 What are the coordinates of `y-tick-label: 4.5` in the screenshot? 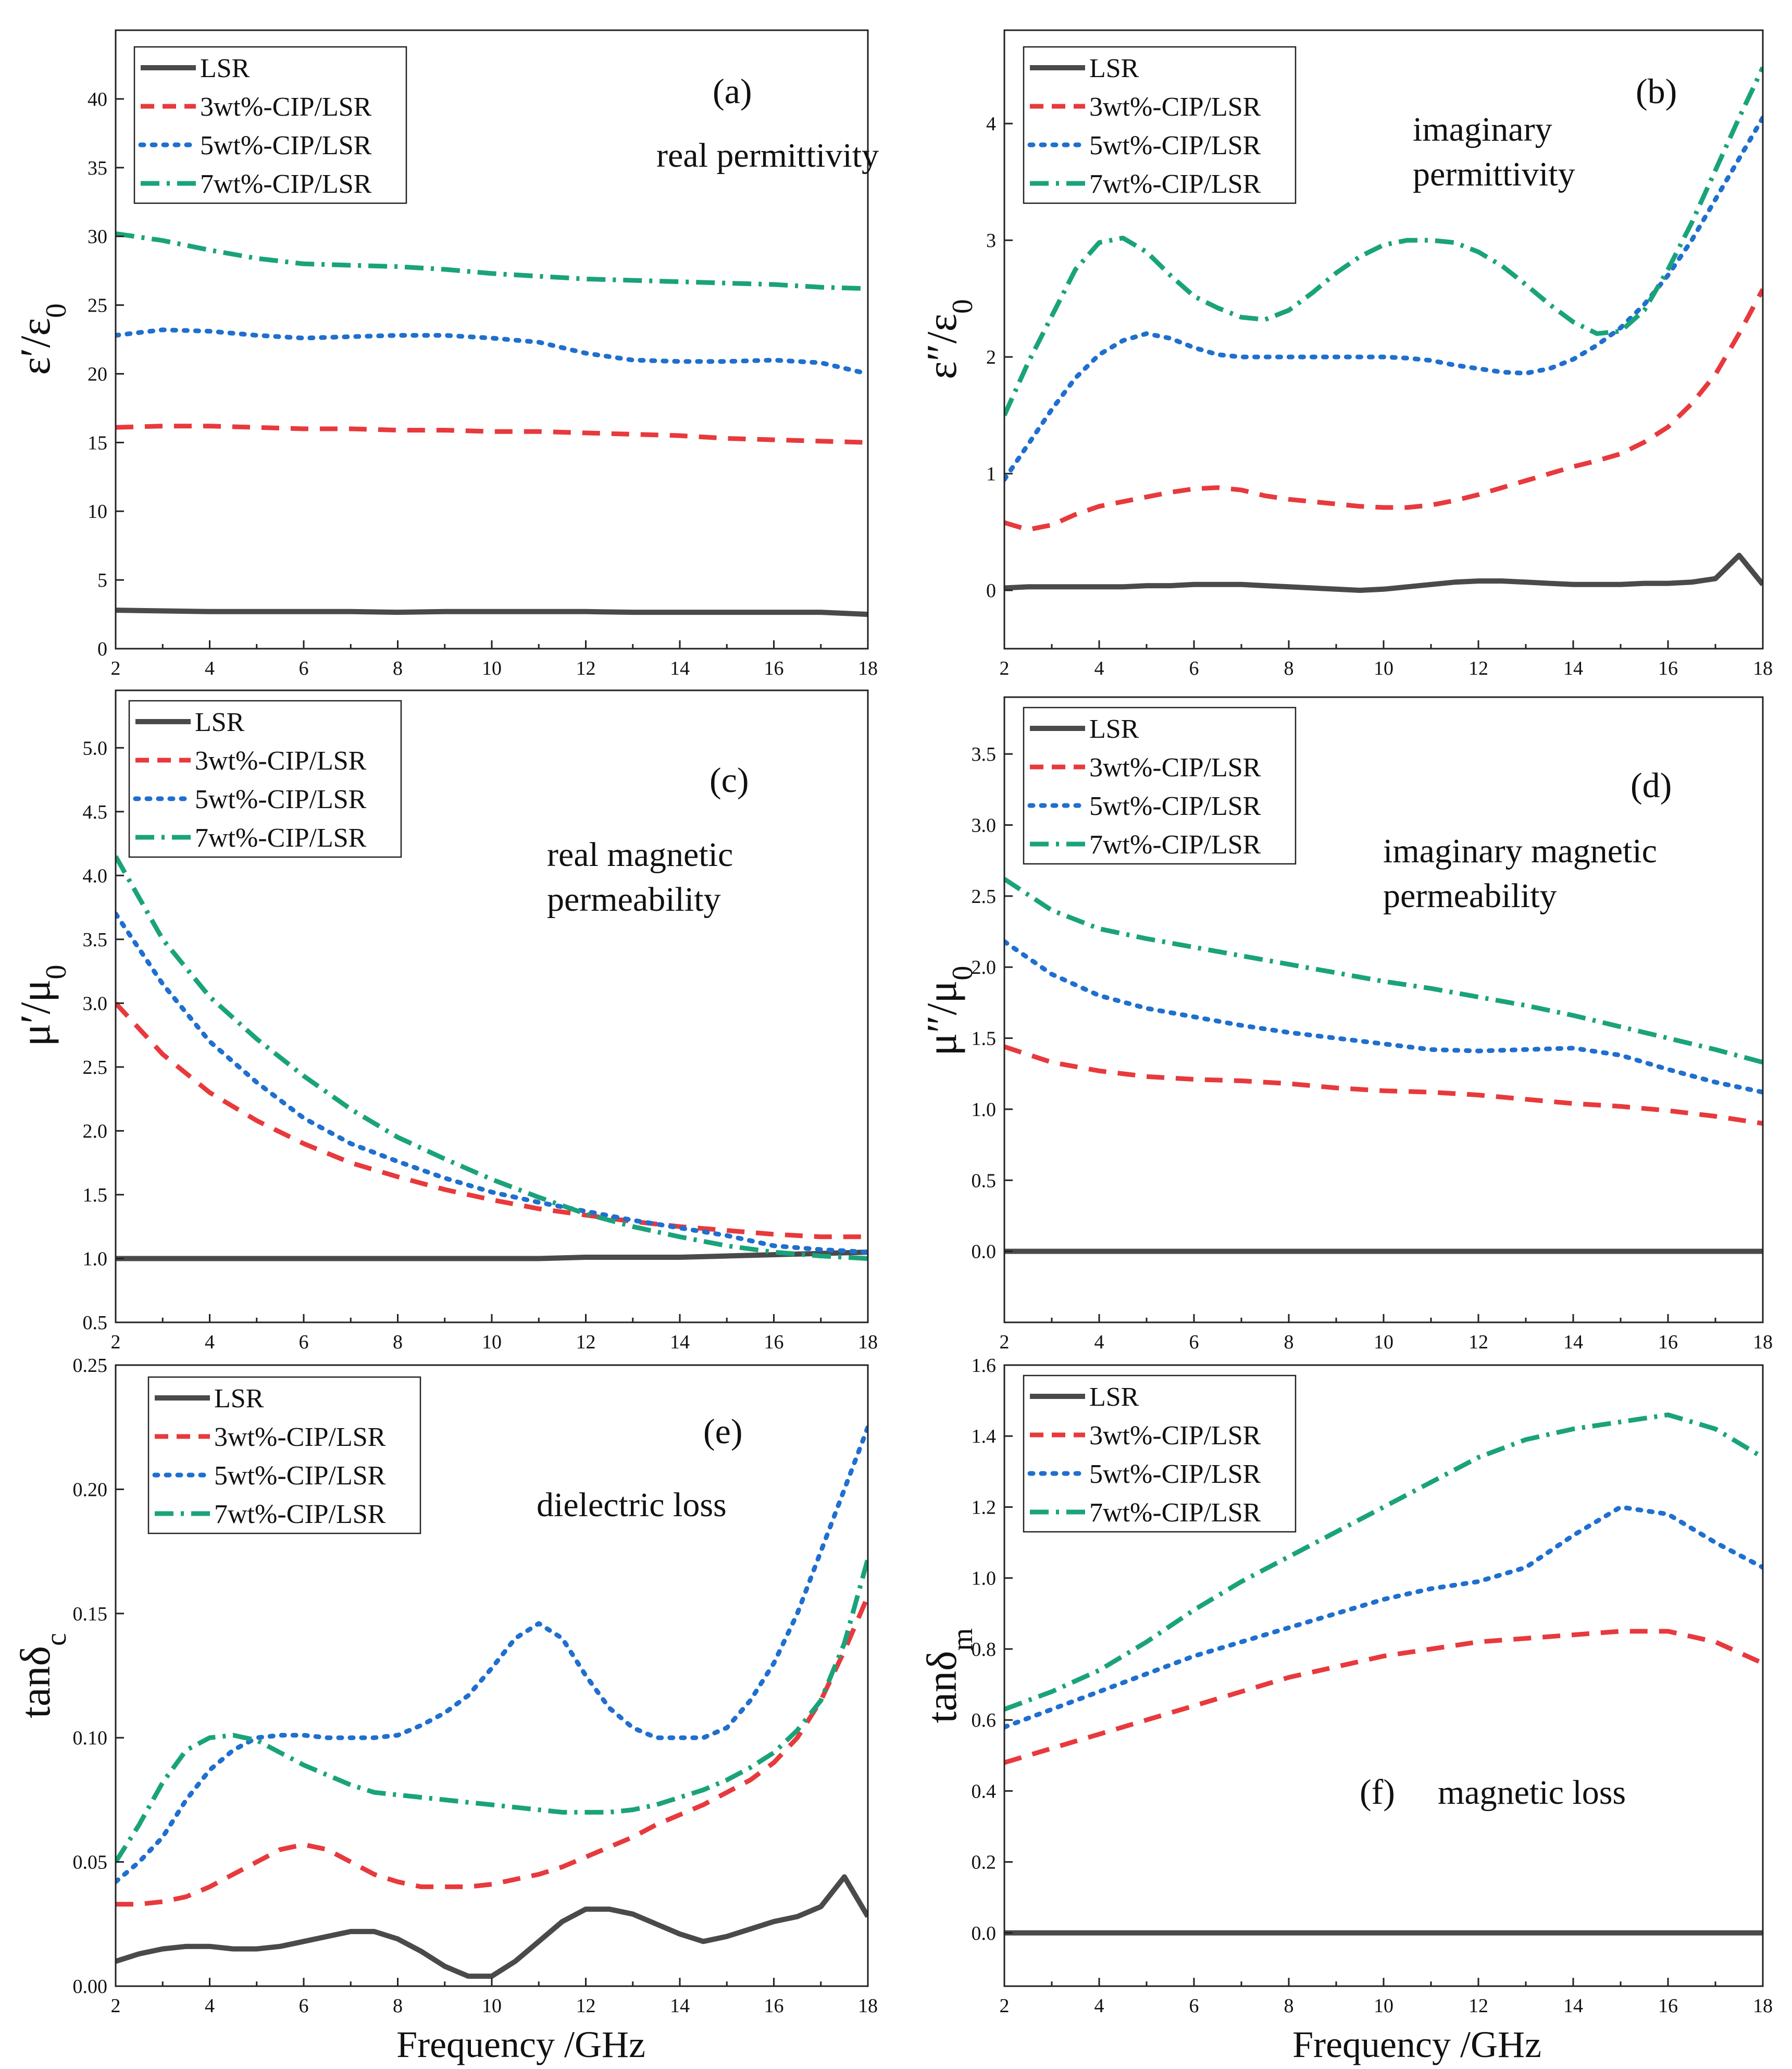 It's located at (95, 812).